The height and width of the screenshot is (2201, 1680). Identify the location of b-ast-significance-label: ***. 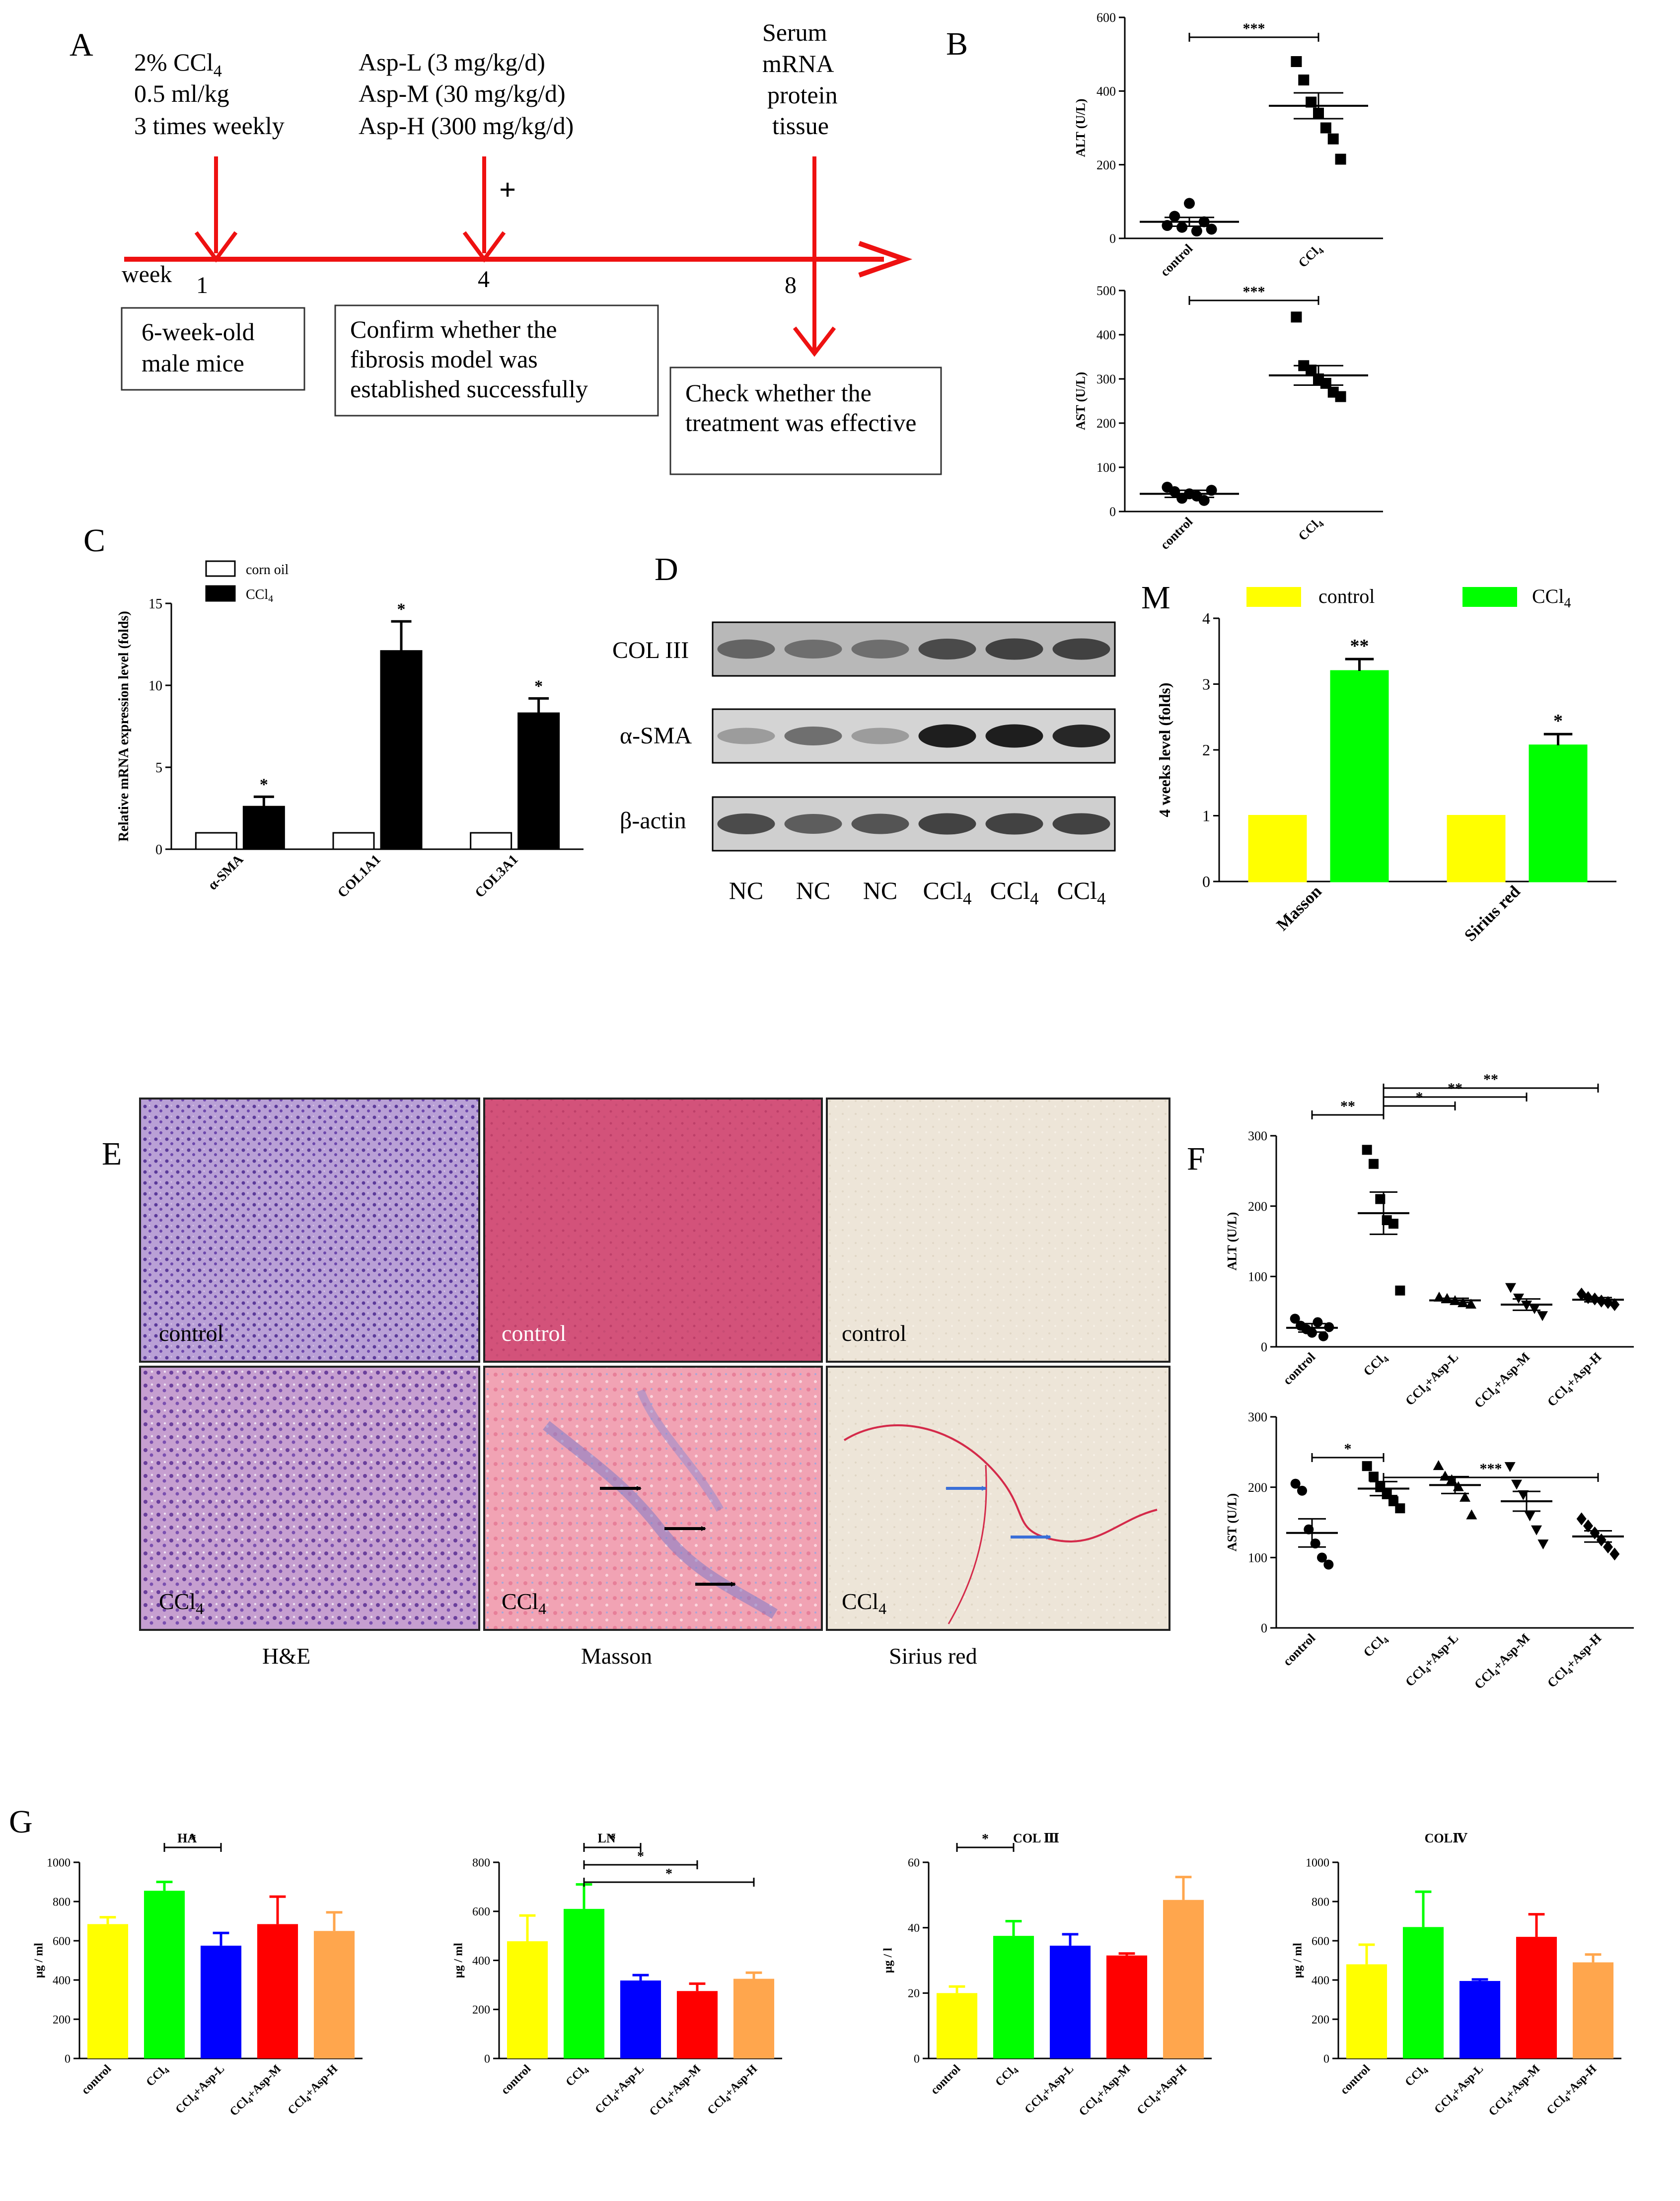
(1254, 292).